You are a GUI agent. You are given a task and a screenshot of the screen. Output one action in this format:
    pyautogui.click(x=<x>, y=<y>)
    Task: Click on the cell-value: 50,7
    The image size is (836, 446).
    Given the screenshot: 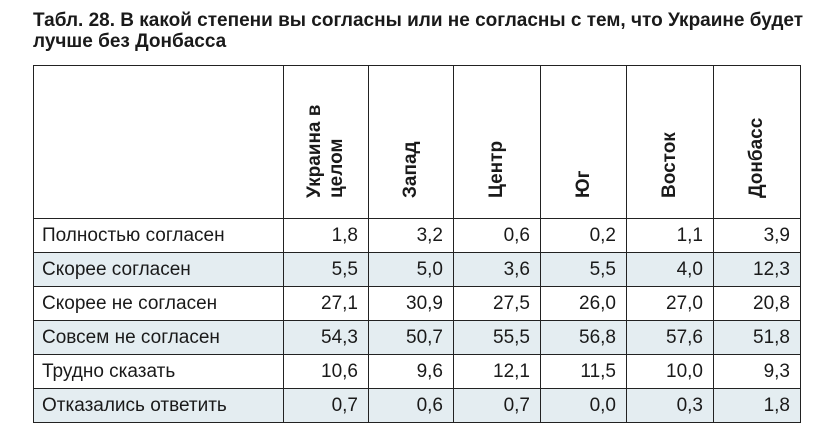 What is the action you would take?
    pyautogui.click(x=411, y=337)
    